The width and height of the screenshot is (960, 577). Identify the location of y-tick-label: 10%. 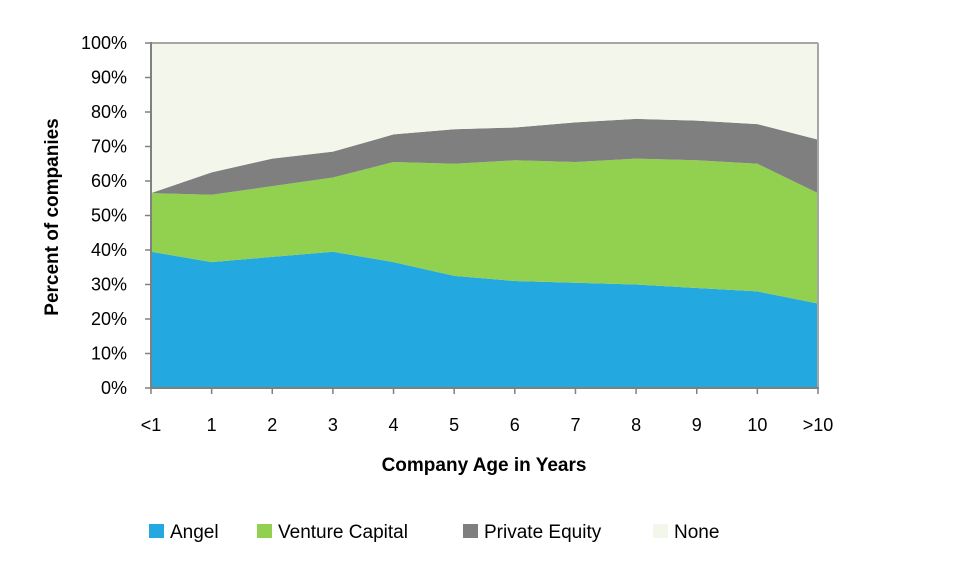
(109, 354).